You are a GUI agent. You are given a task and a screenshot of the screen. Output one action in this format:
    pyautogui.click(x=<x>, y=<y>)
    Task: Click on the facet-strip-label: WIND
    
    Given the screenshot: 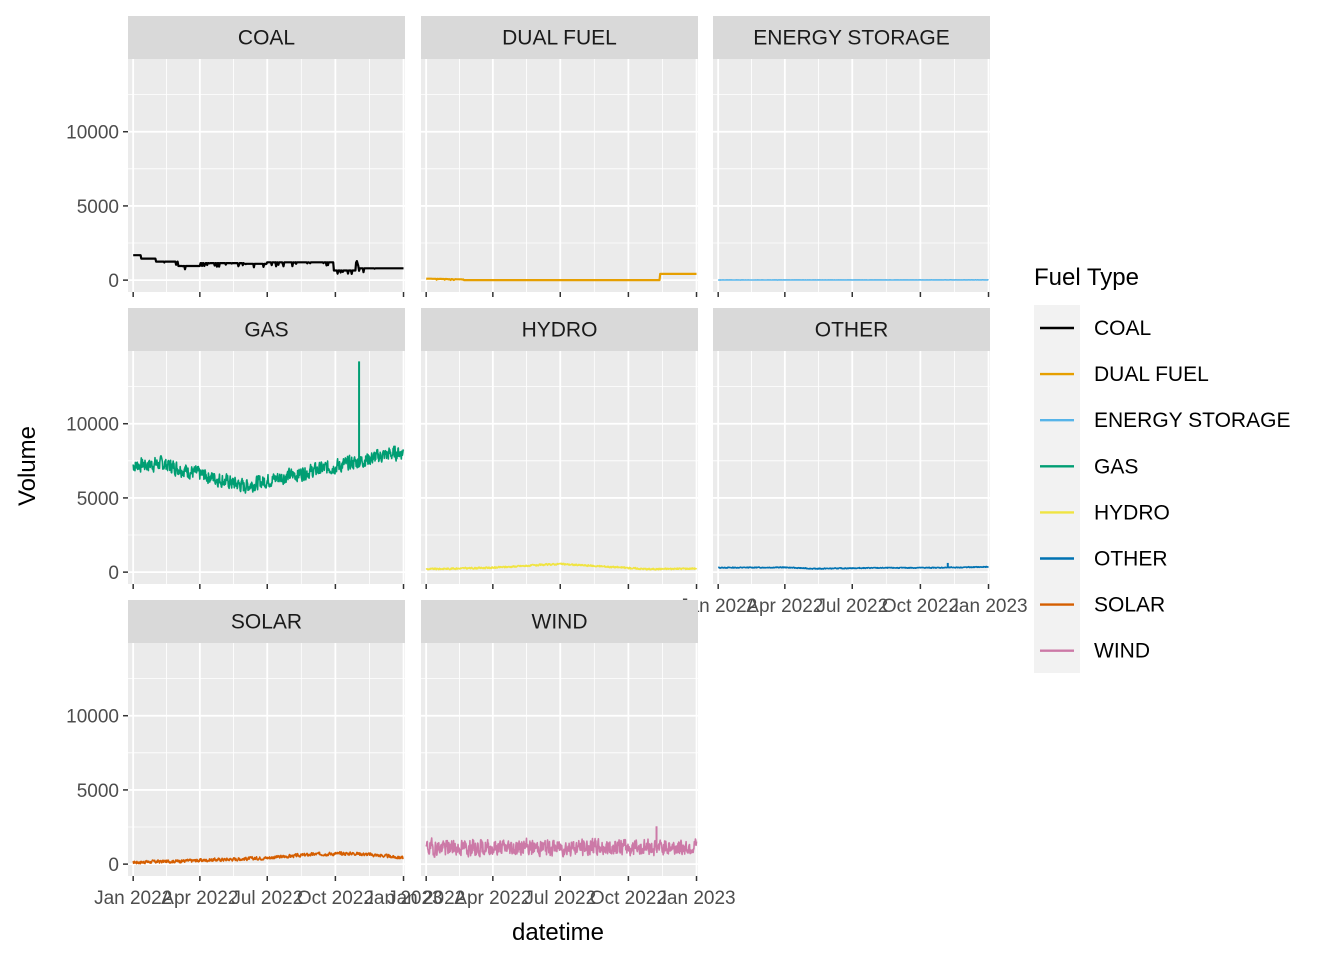 What is the action you would take?
    pyautogui.click(x=560, y=622)
    